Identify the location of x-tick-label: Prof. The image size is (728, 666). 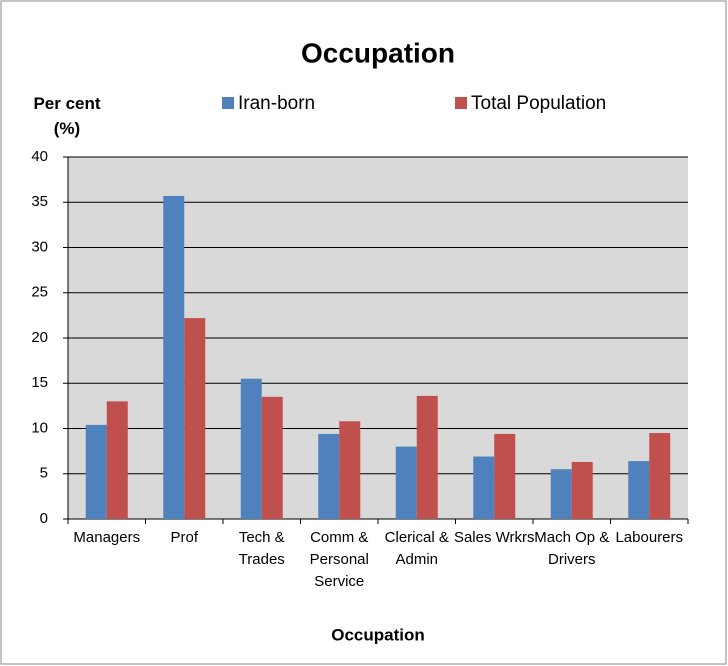
(184, 537).